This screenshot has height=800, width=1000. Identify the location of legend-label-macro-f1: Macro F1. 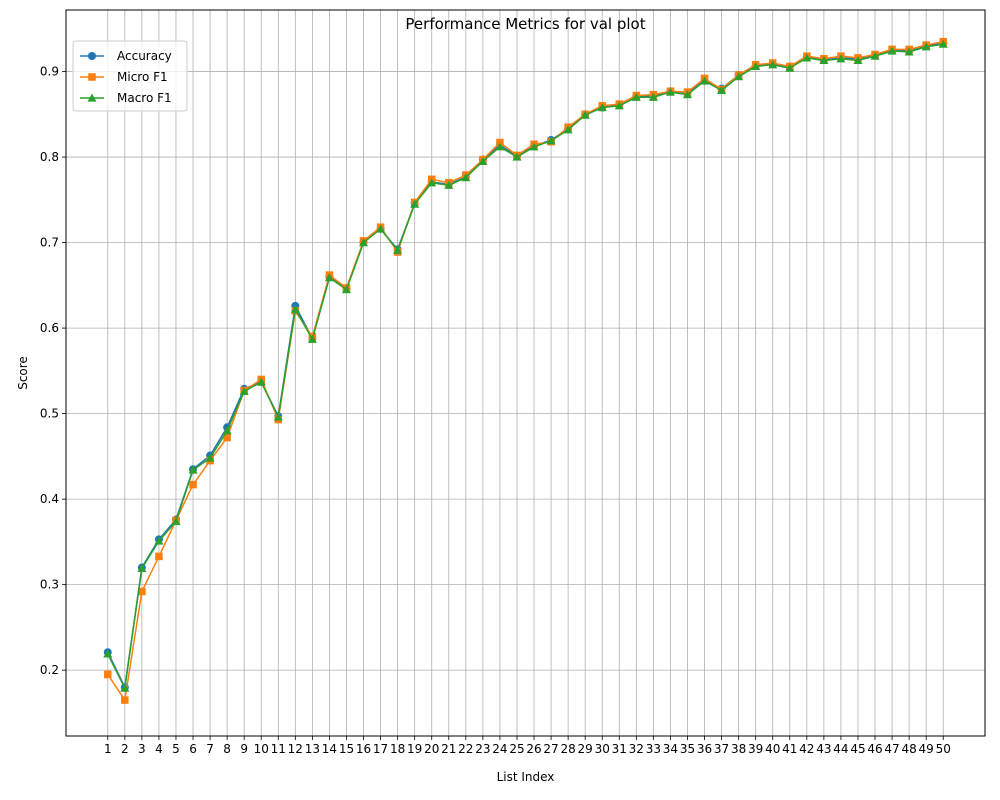
(144, 98).